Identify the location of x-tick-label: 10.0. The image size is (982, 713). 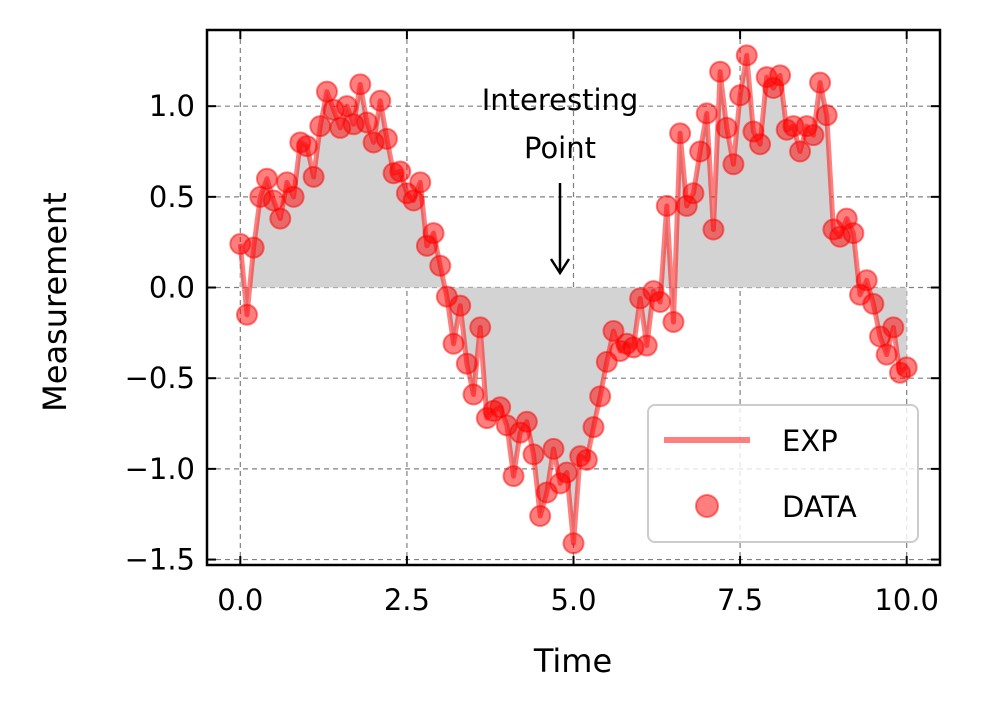
(906, 600).